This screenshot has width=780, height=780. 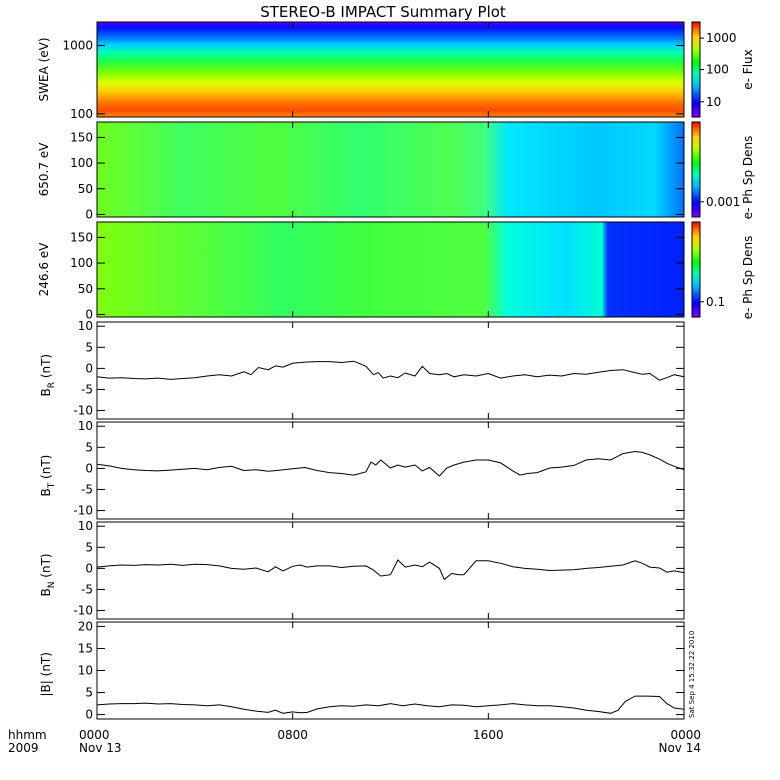 What do you see at coordinates (721, 38) in the screenshot?
I see `swea-cb-tick-label-0: 1000` at bounding box center [721, 38].